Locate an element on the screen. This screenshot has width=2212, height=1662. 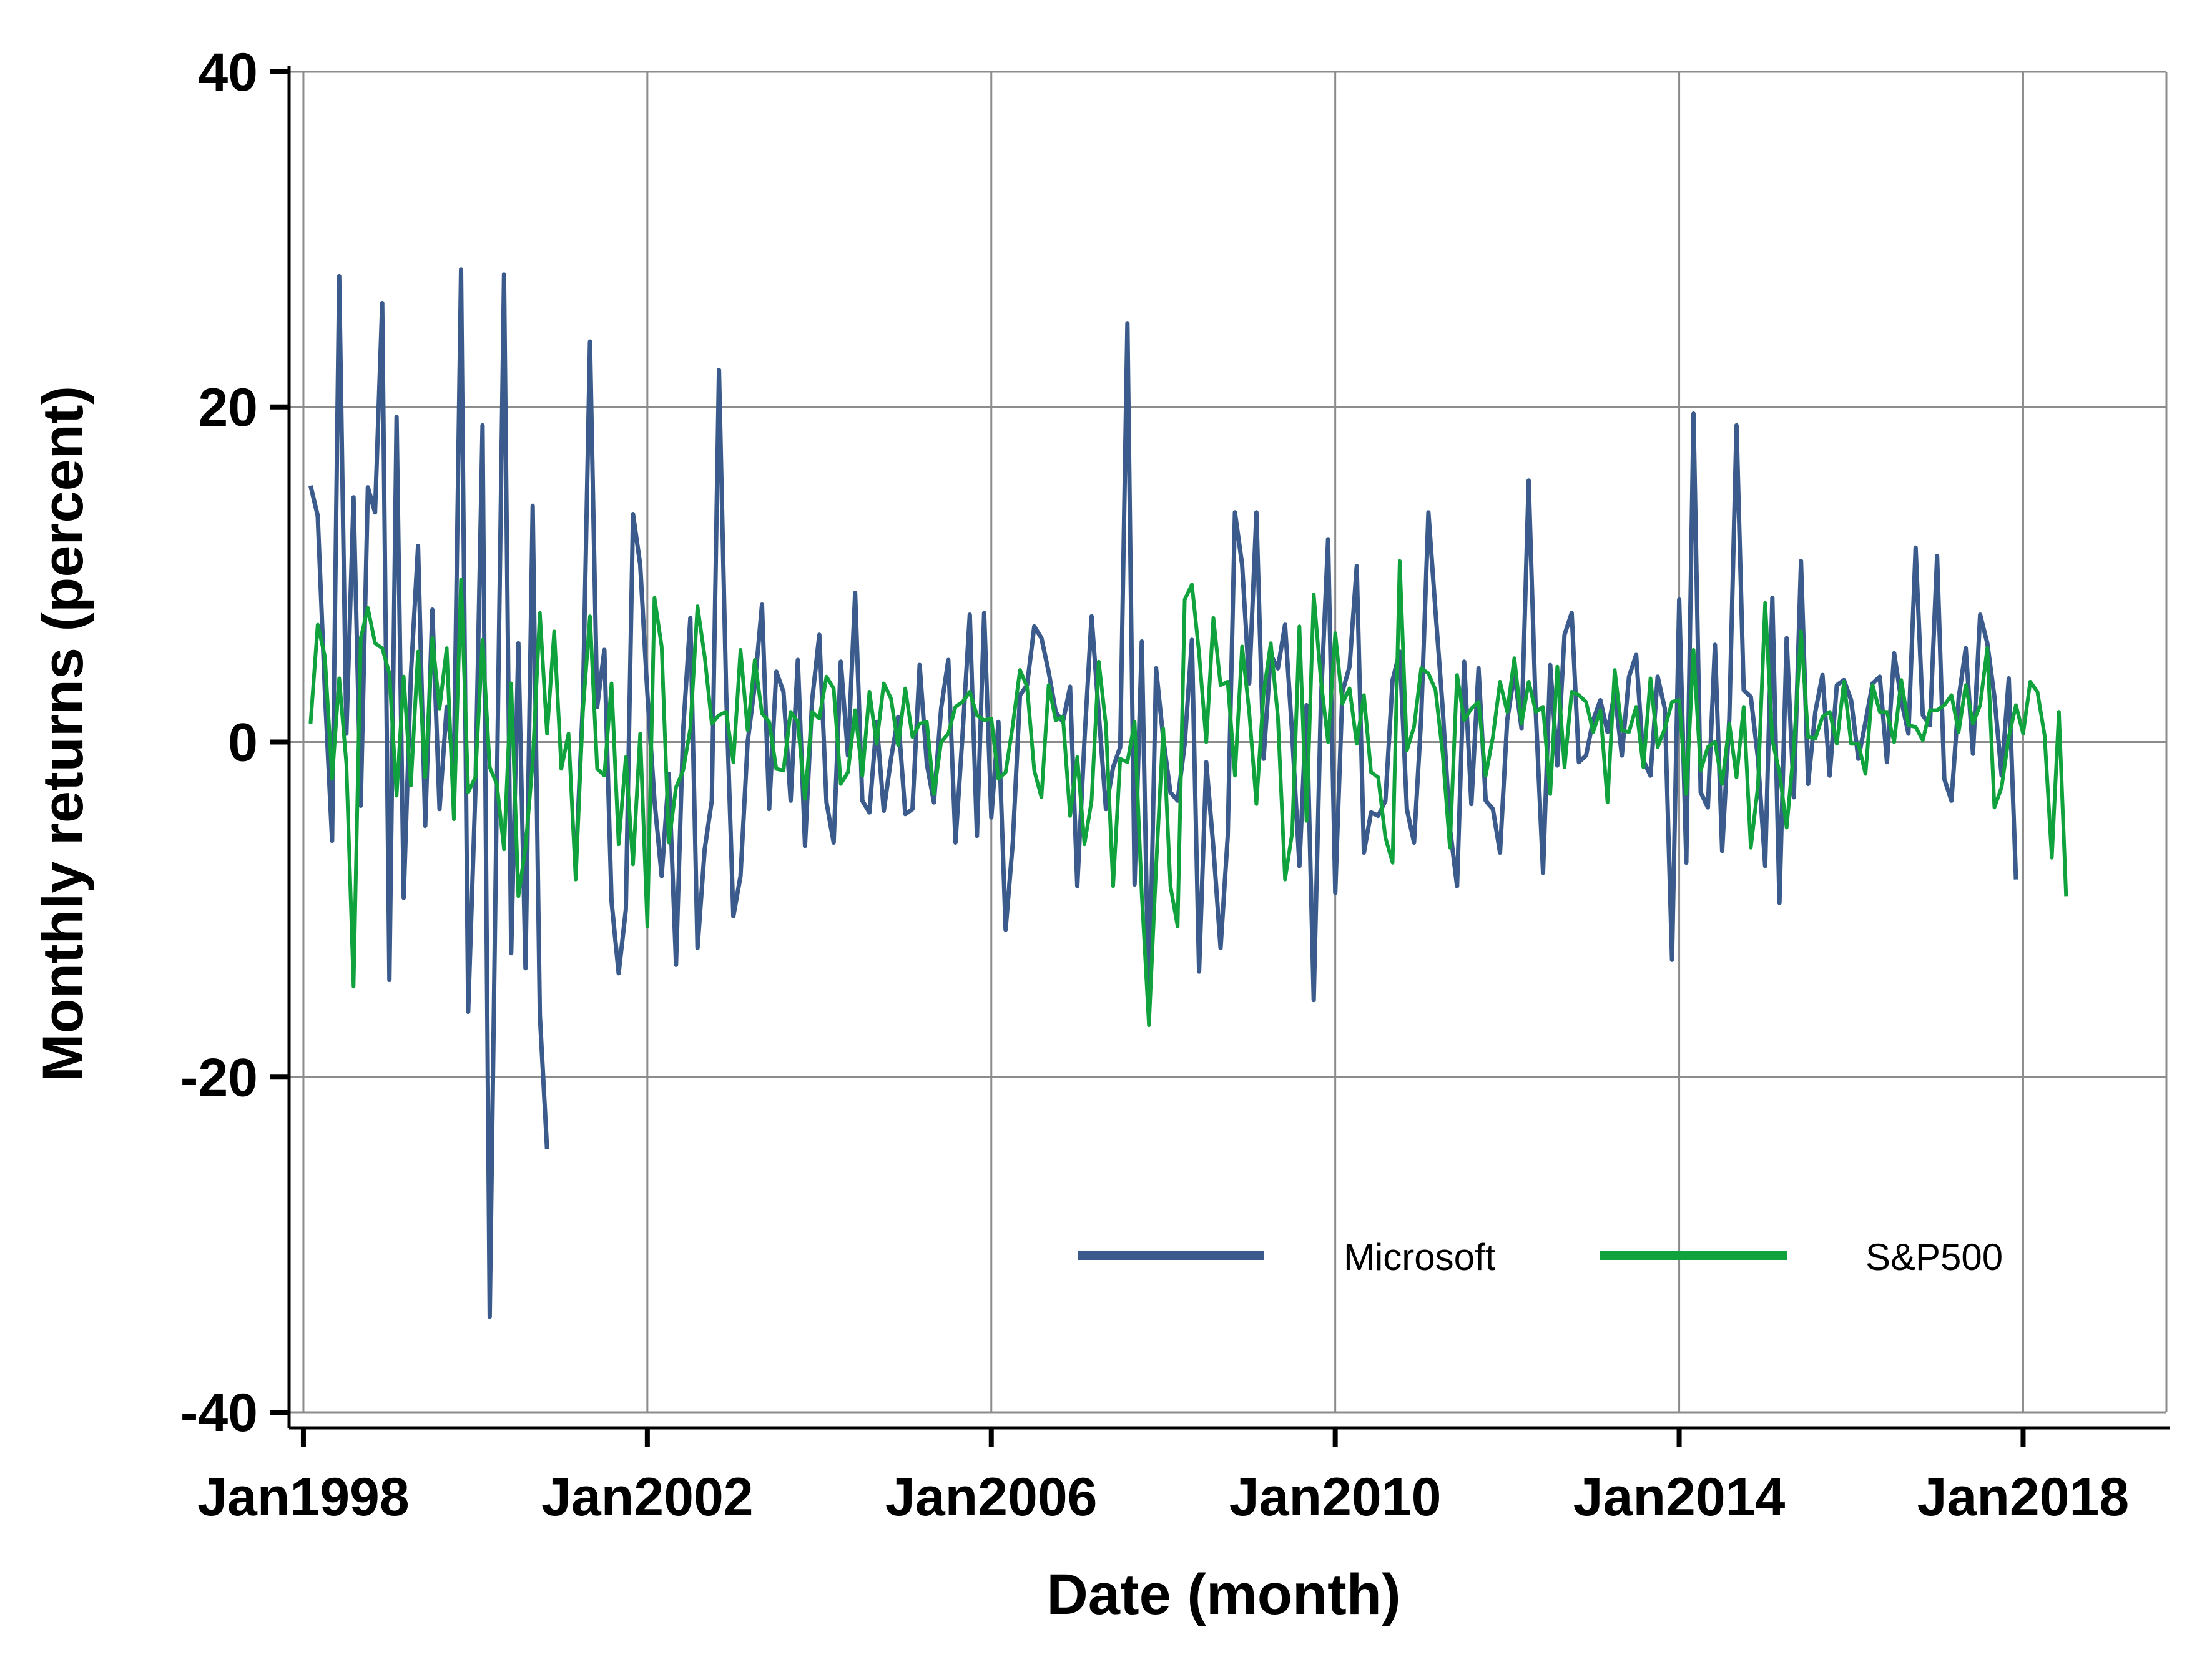
legend-label-microsoft: Microsoft is located at coordinates (1420, 1257).